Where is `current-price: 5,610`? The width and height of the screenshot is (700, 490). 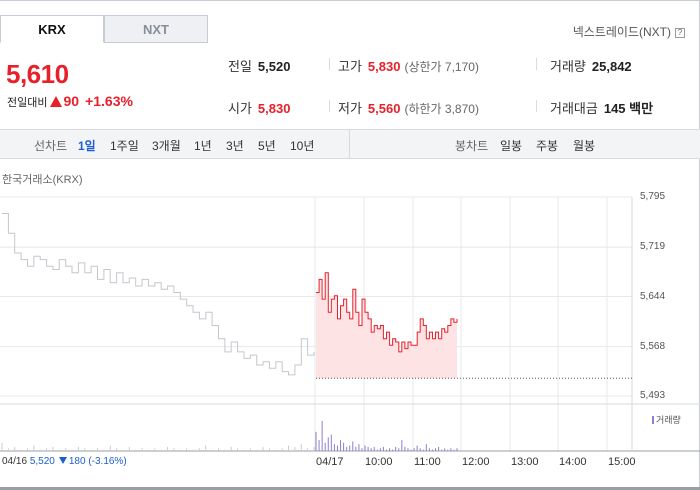
current-price: 5,610 is located at coordinates (37, 74).